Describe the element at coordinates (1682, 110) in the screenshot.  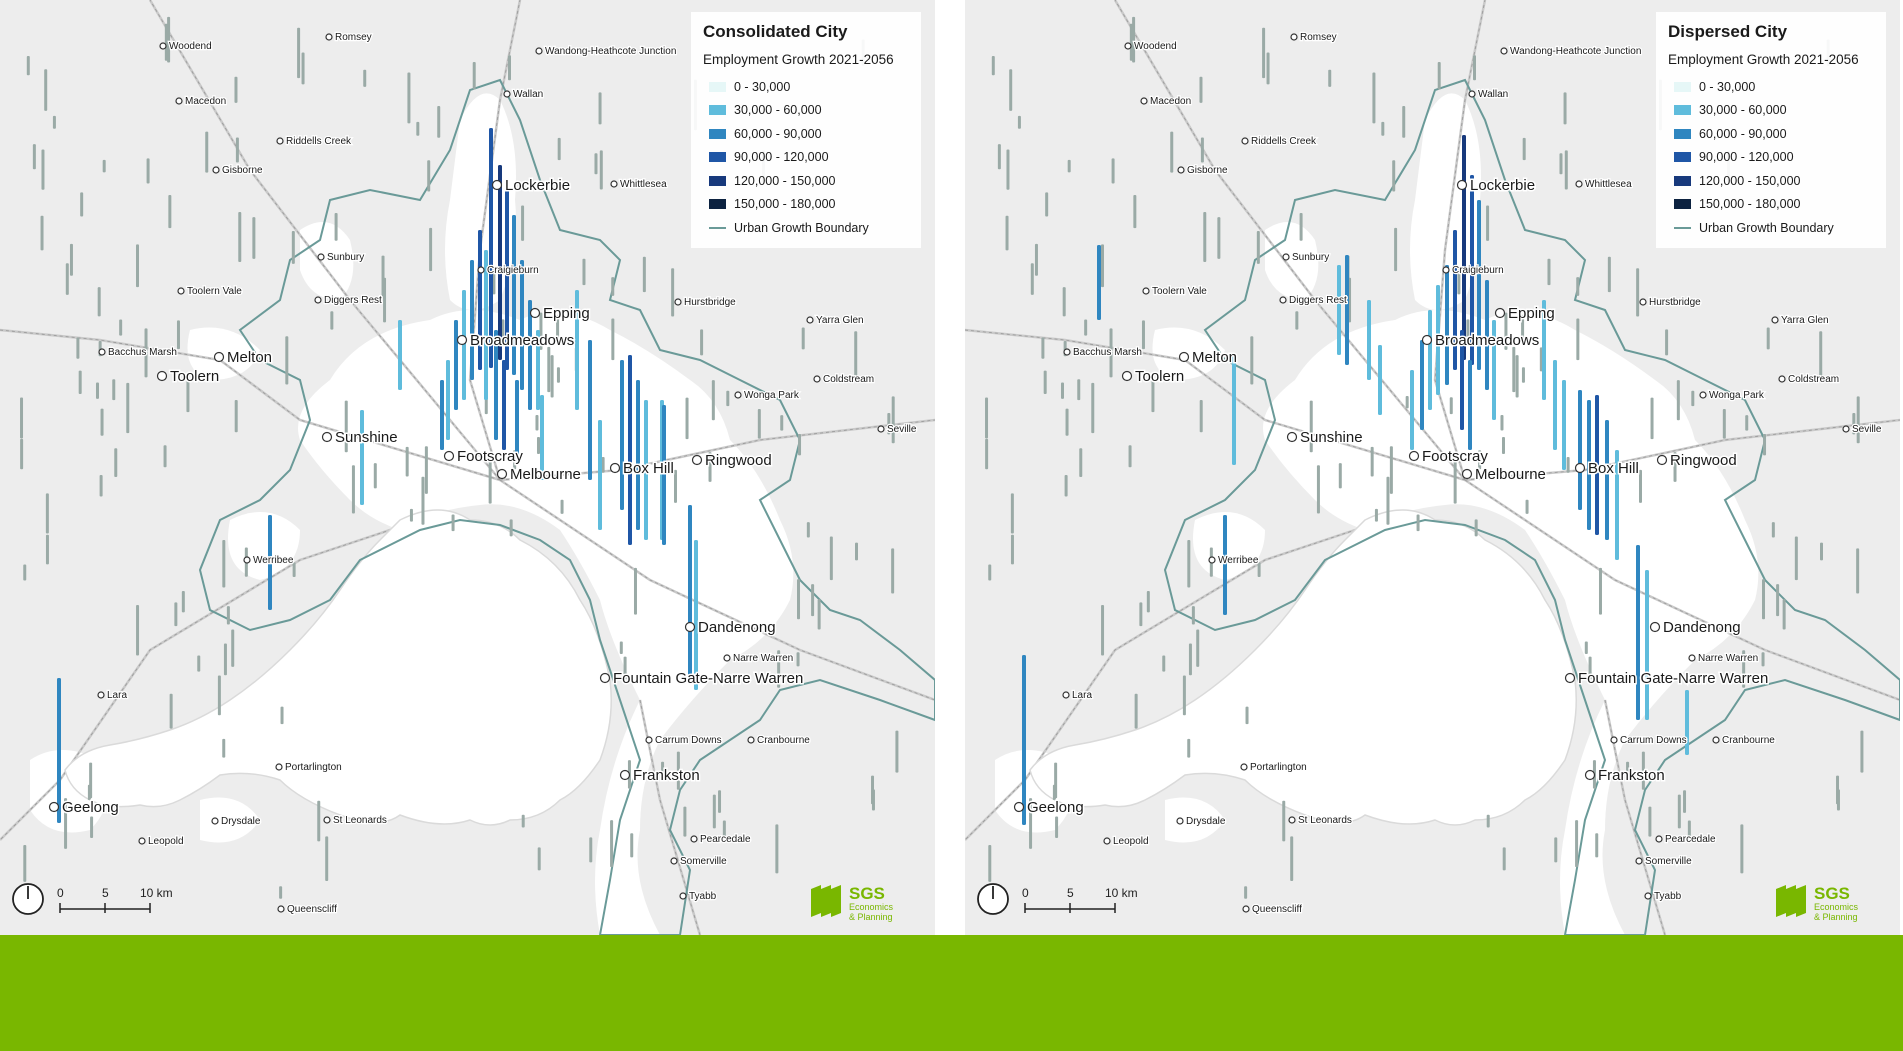
I see `legend-swatch` at that location.